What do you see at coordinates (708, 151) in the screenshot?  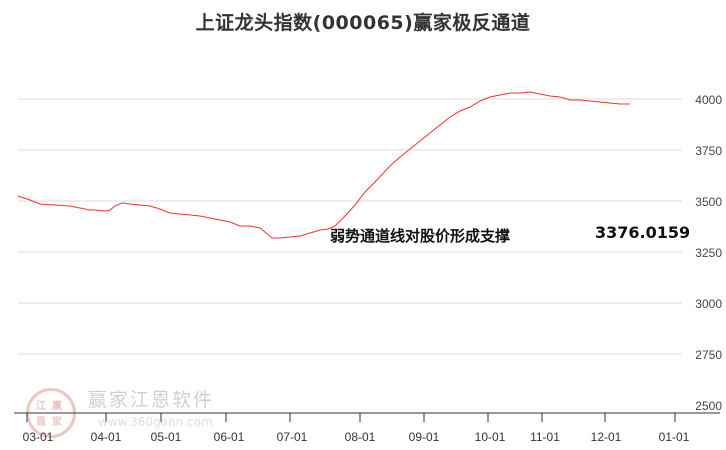 I see `svg-text: 3750` at bounding box center [708, 151].